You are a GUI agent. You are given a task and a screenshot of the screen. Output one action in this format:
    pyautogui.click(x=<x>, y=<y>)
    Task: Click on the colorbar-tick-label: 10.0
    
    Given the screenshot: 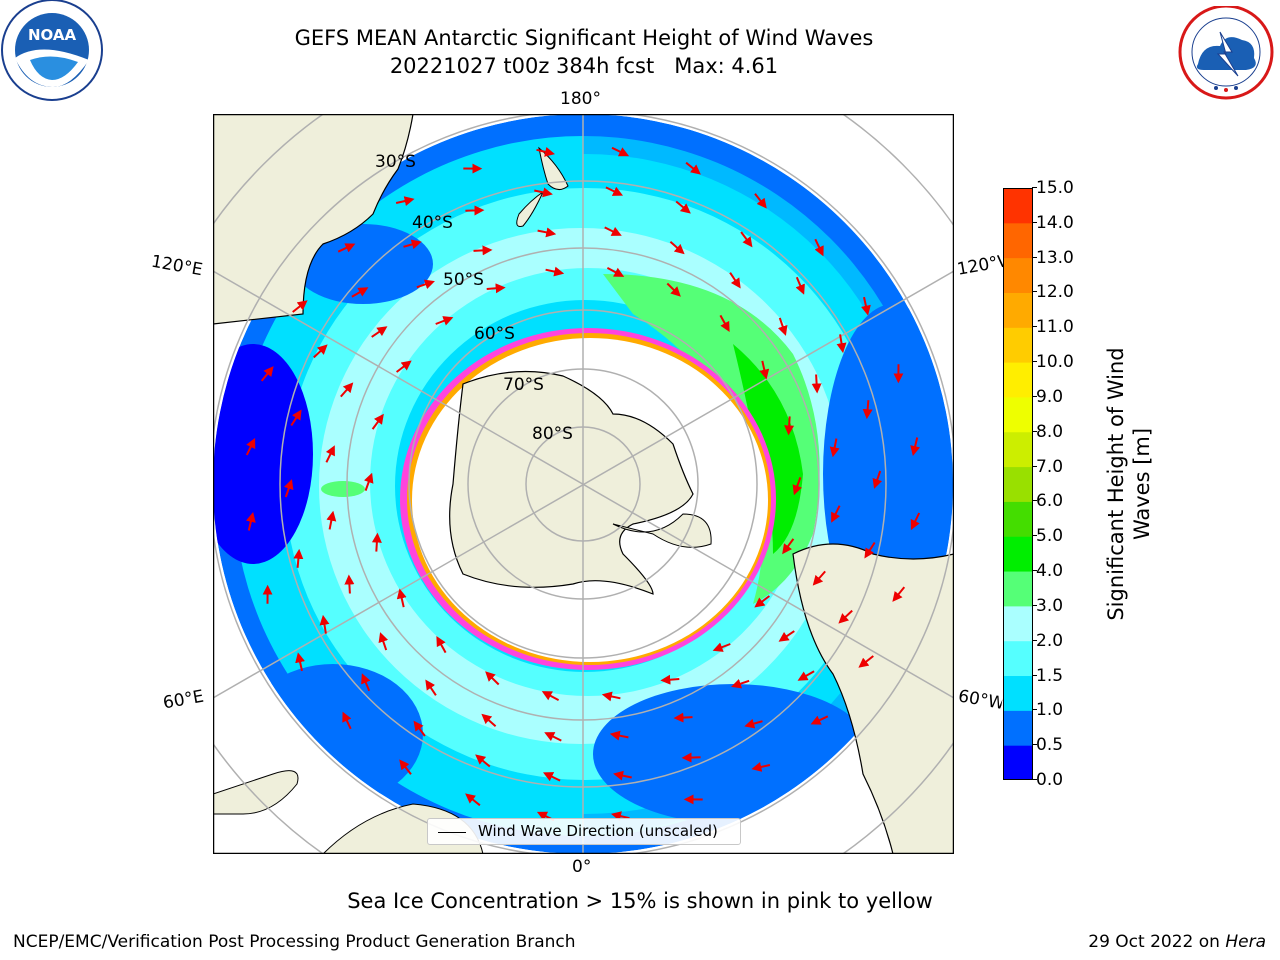 What is the action you would take?
    pyautogui.click(x=1055, y=362)
    